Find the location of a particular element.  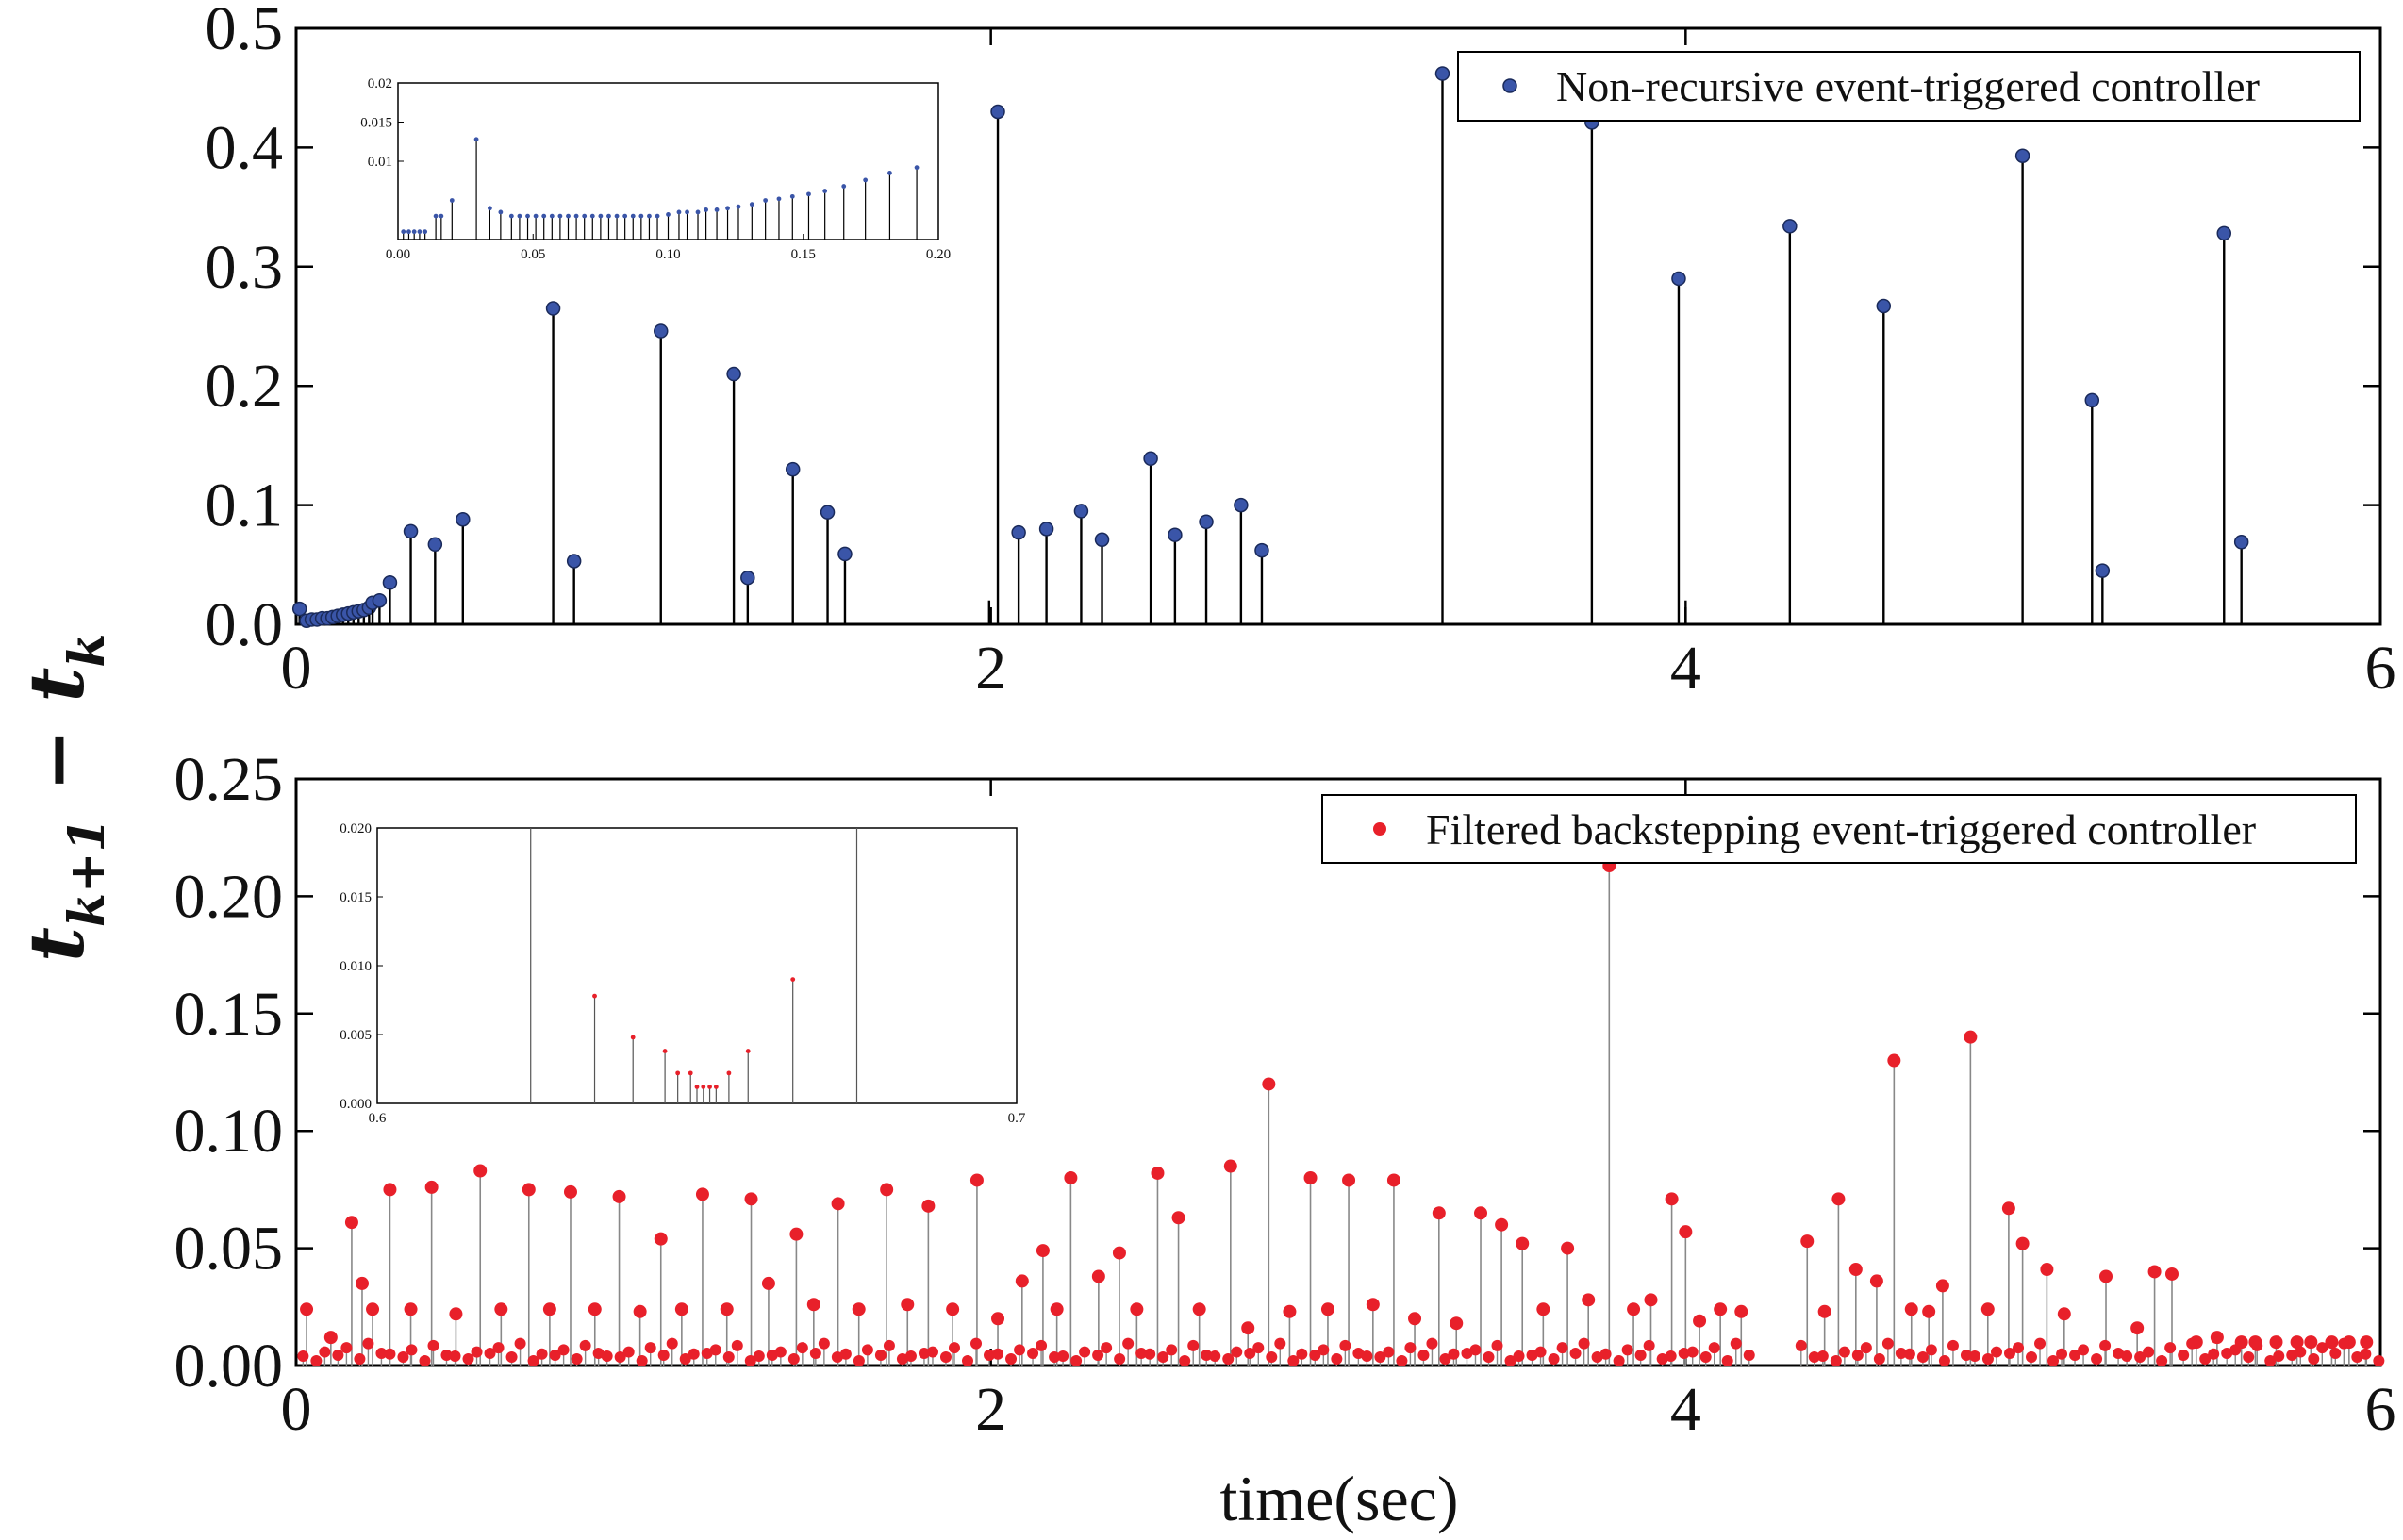

bottom-y-tick-label: 0.15 is located at coordinates (229, 1014).